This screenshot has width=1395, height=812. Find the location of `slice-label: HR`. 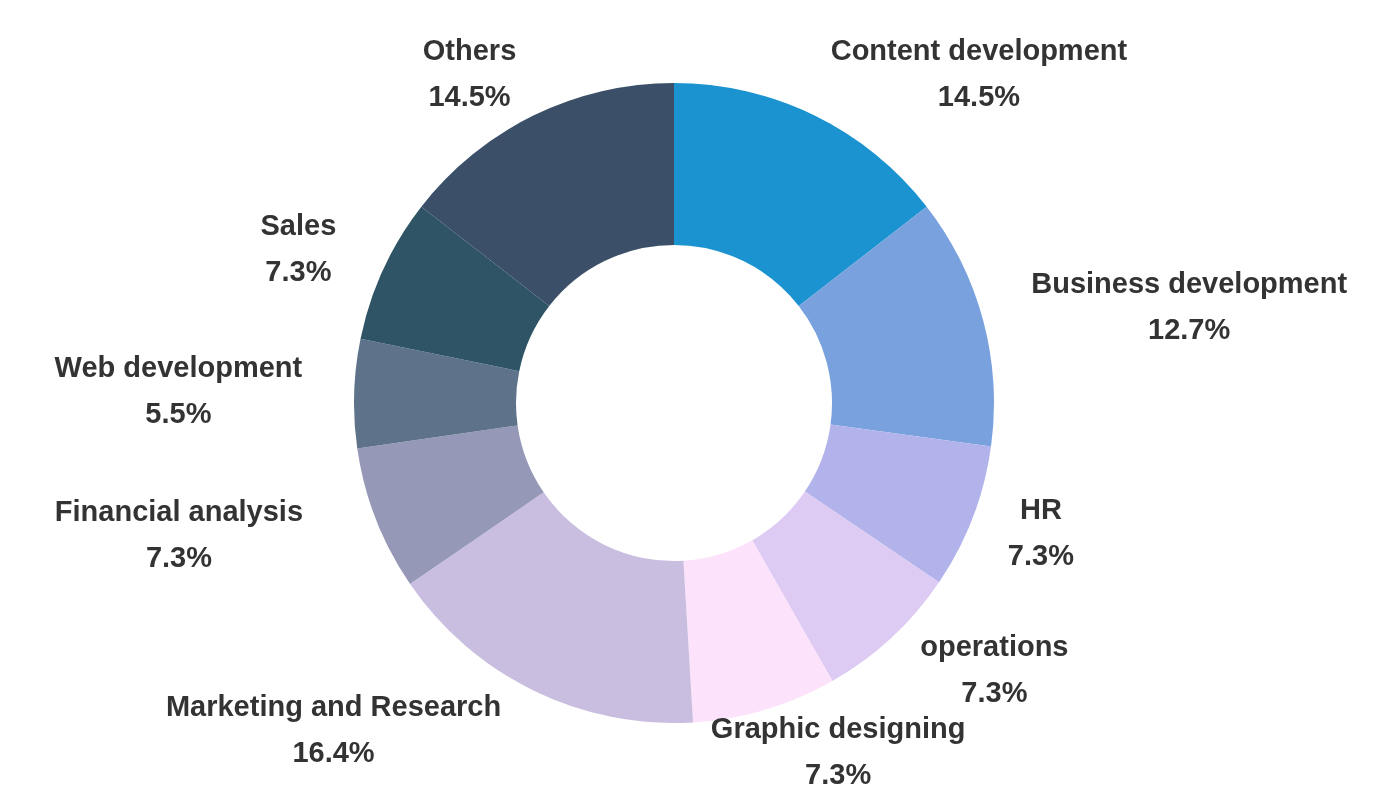

slice-label: HR is located at coordinates (1040, 508).